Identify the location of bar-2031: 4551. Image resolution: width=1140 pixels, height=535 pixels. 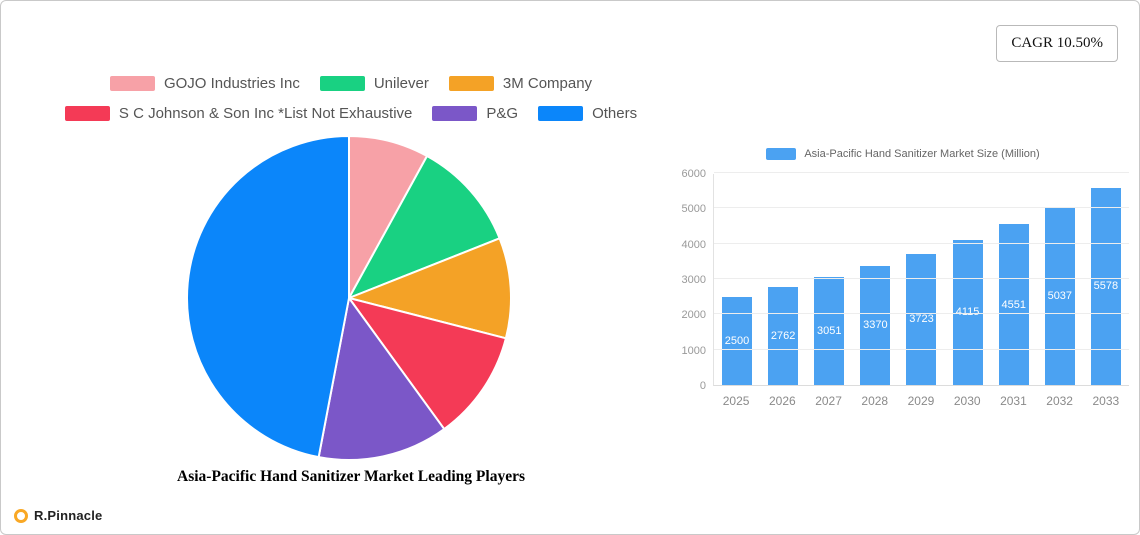
(1013, 304).